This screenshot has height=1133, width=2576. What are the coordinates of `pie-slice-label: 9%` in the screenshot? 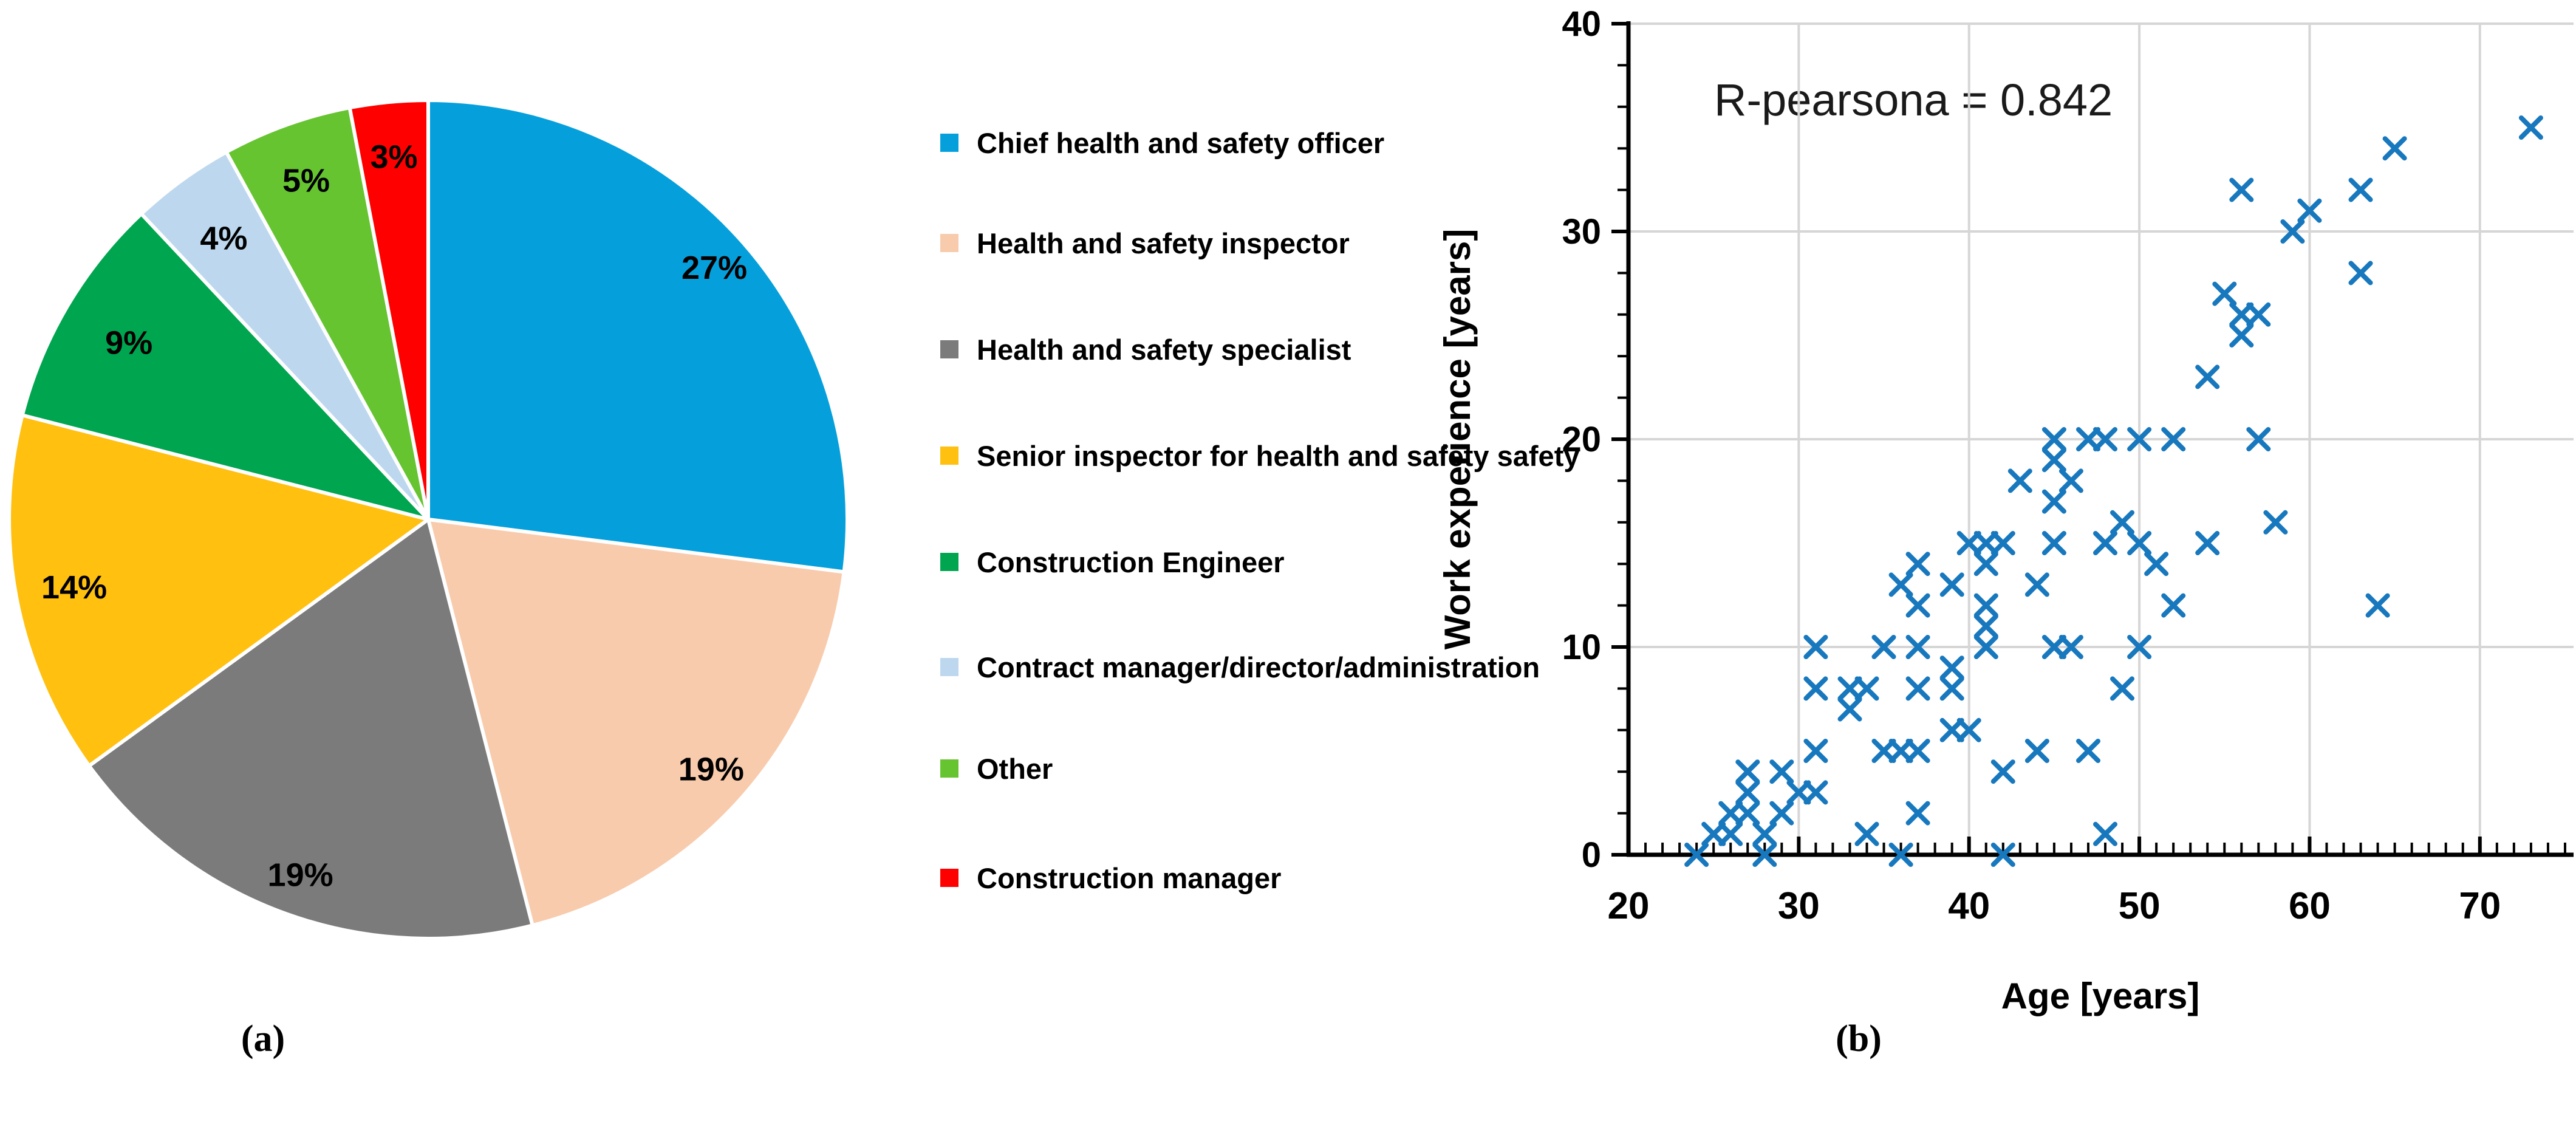 It's located at (128, 343).